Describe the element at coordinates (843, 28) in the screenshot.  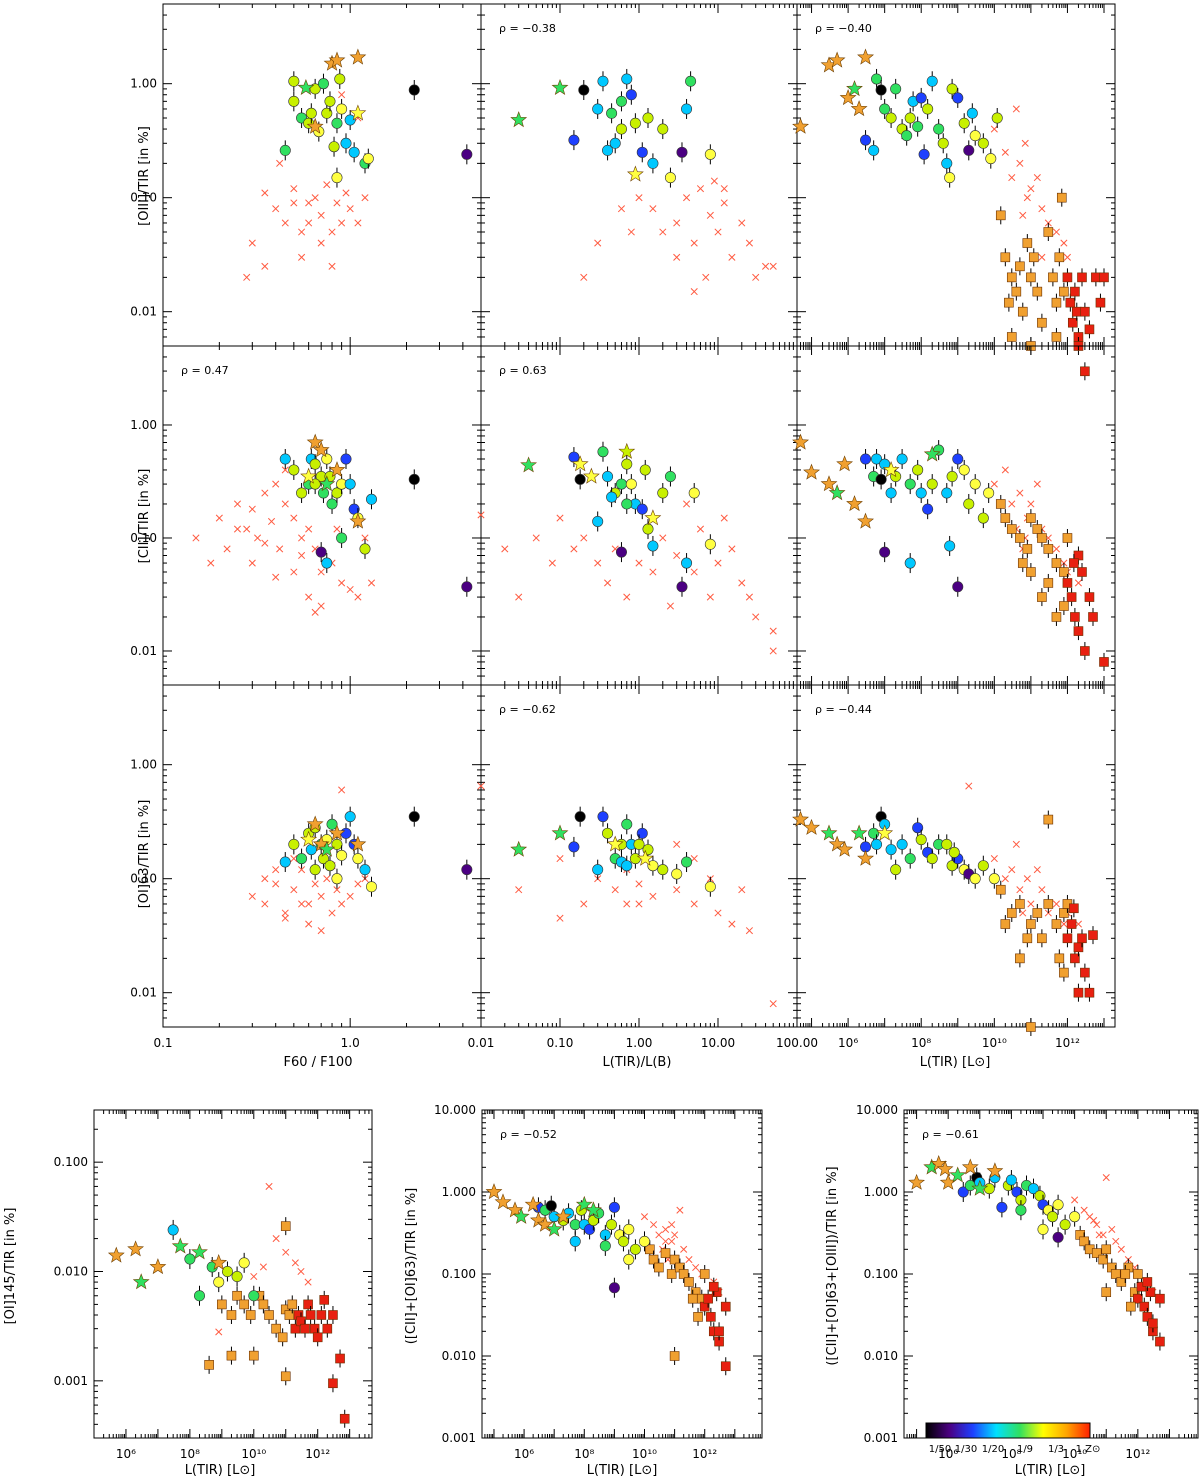
I see `rho-label: ρ = −0.40` at that location.